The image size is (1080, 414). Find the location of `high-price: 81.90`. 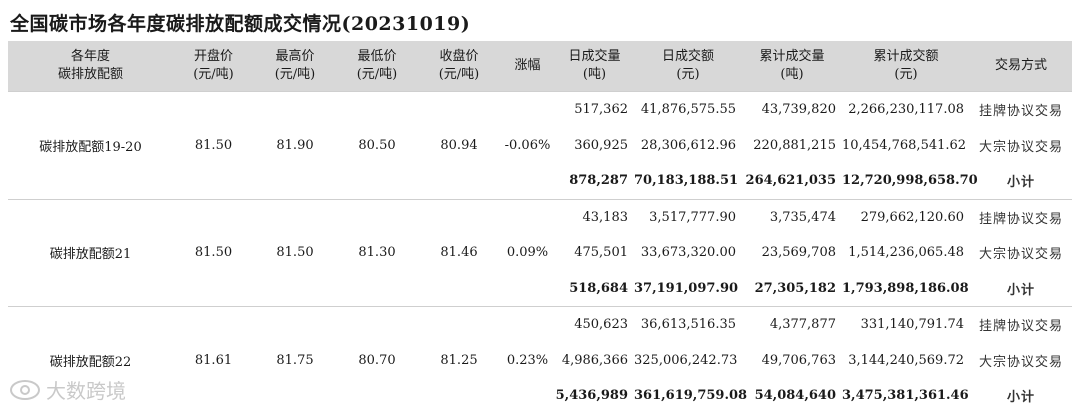

high-price: 81.90 is located at coordinates (295, 145).